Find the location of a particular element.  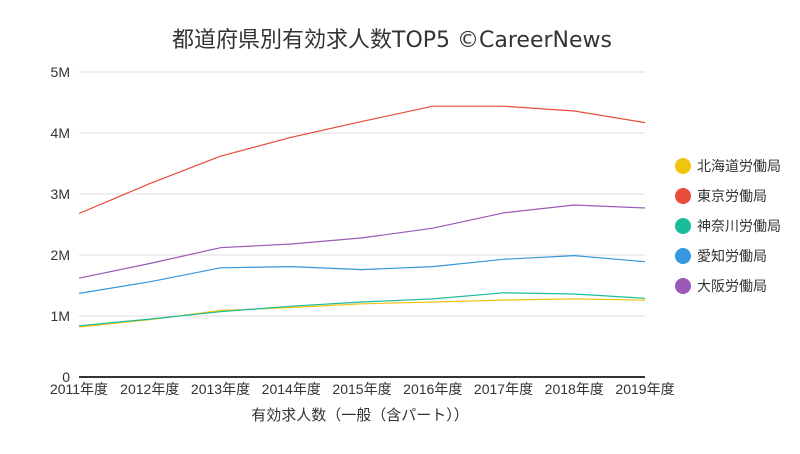

y-tick-label: 0 is located at coordinates (66, 377).